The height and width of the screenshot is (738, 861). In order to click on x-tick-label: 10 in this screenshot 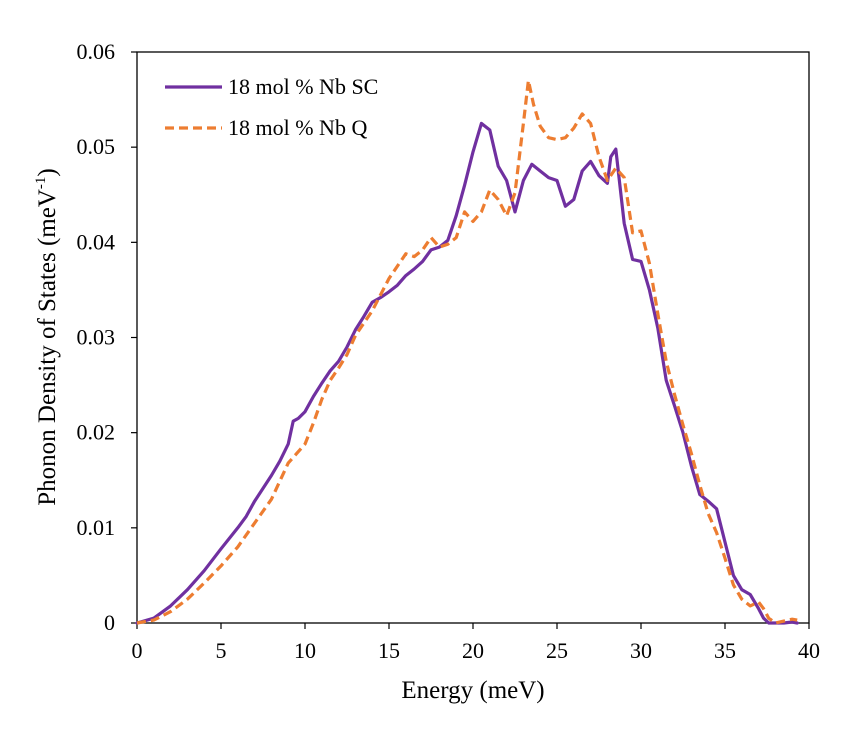, I will do `click(305, 650)`.